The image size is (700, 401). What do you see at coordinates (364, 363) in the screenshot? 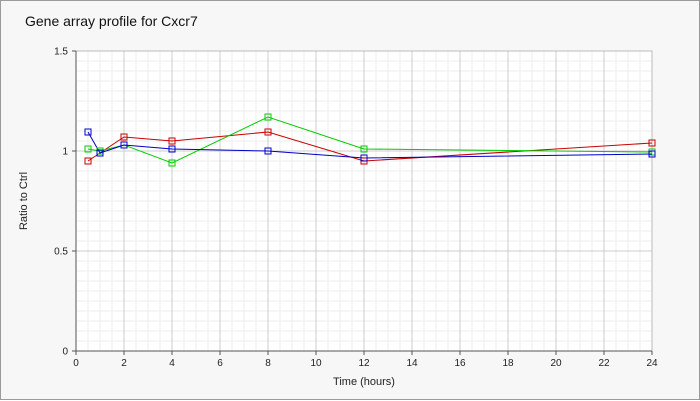
I see `x-tick-label: 12` at bounding box center [364, 363].